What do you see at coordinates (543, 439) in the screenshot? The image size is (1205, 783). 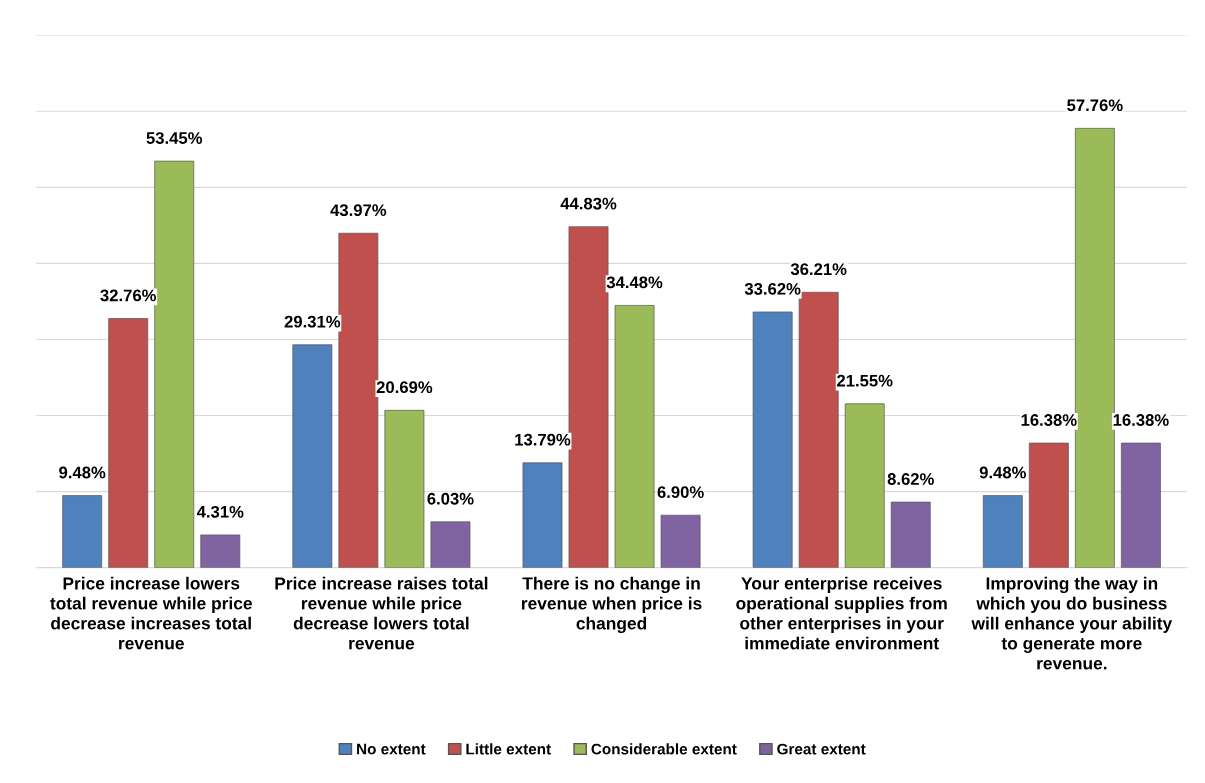 I see `data-label: 13.79%` at bounding box center [543, 439].